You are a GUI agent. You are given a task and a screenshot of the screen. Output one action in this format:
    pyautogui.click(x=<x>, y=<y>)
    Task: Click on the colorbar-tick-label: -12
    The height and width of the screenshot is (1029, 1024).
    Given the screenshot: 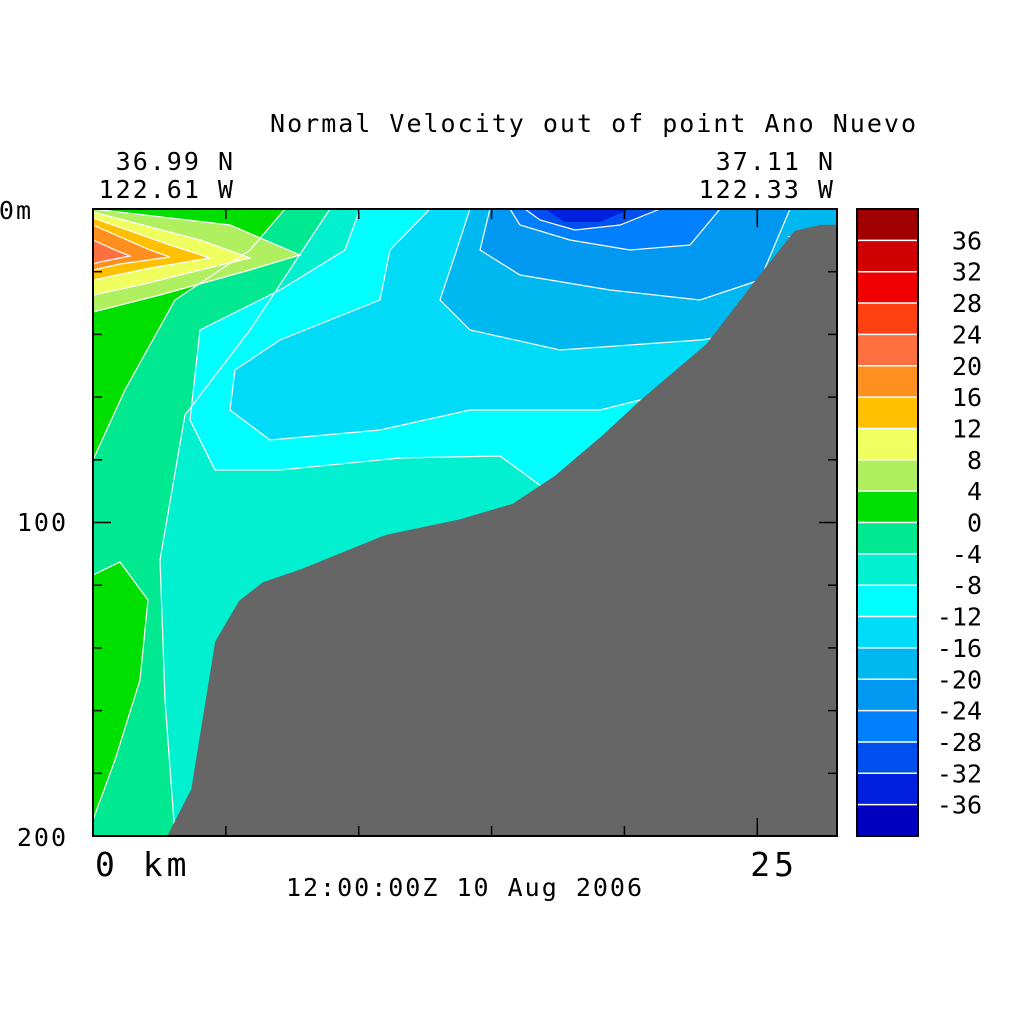 What is the action you would take?
    pyautogui.click(x=959, y=617)
    